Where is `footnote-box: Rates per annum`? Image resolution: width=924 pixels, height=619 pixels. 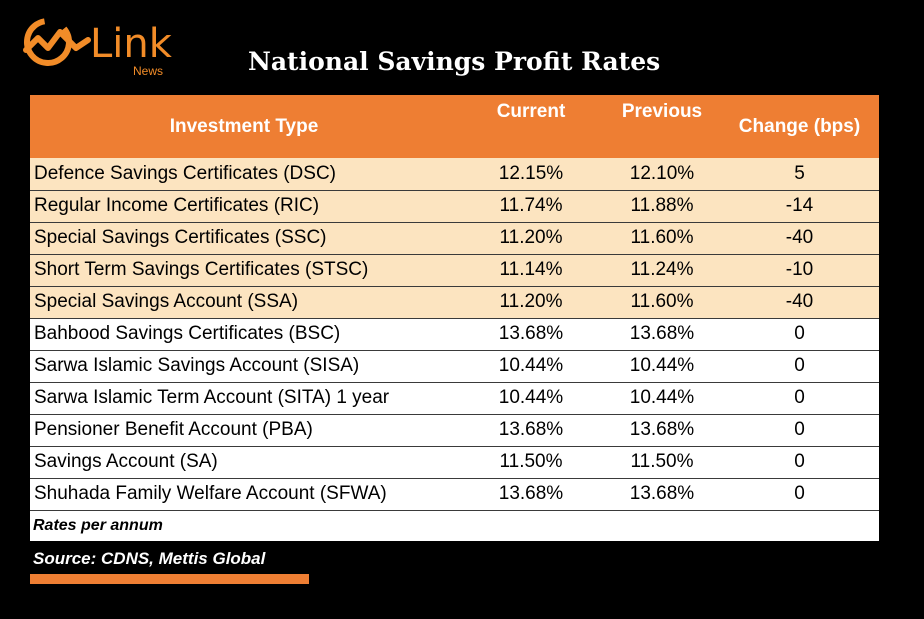
footnote-box: Rates per annum is located at coordinates (454, 526).